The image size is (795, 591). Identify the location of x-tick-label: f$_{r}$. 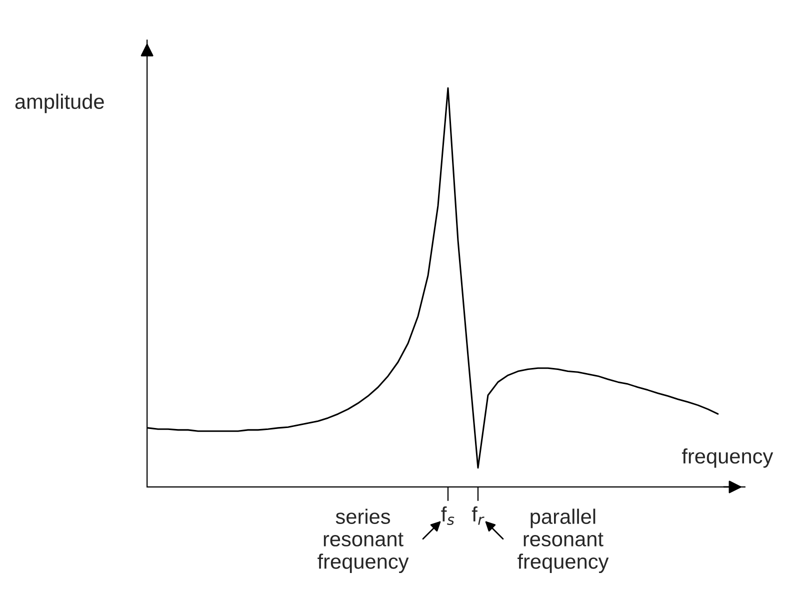
(478, 515).